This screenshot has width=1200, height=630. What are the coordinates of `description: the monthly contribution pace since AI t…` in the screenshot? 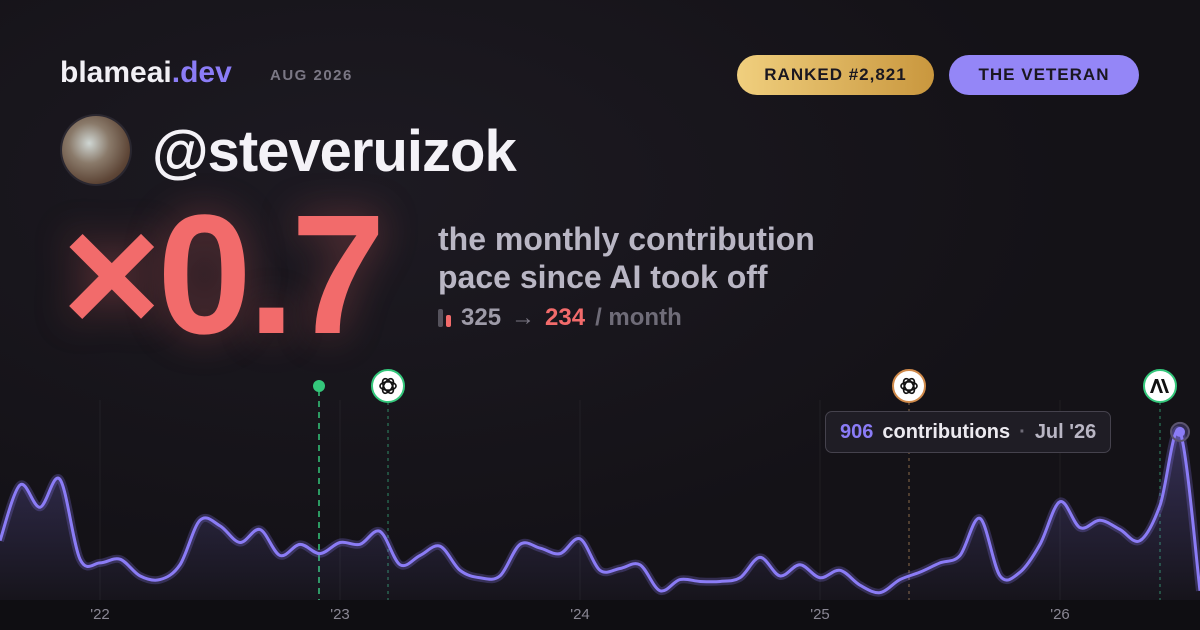 It's located at (626, 258).